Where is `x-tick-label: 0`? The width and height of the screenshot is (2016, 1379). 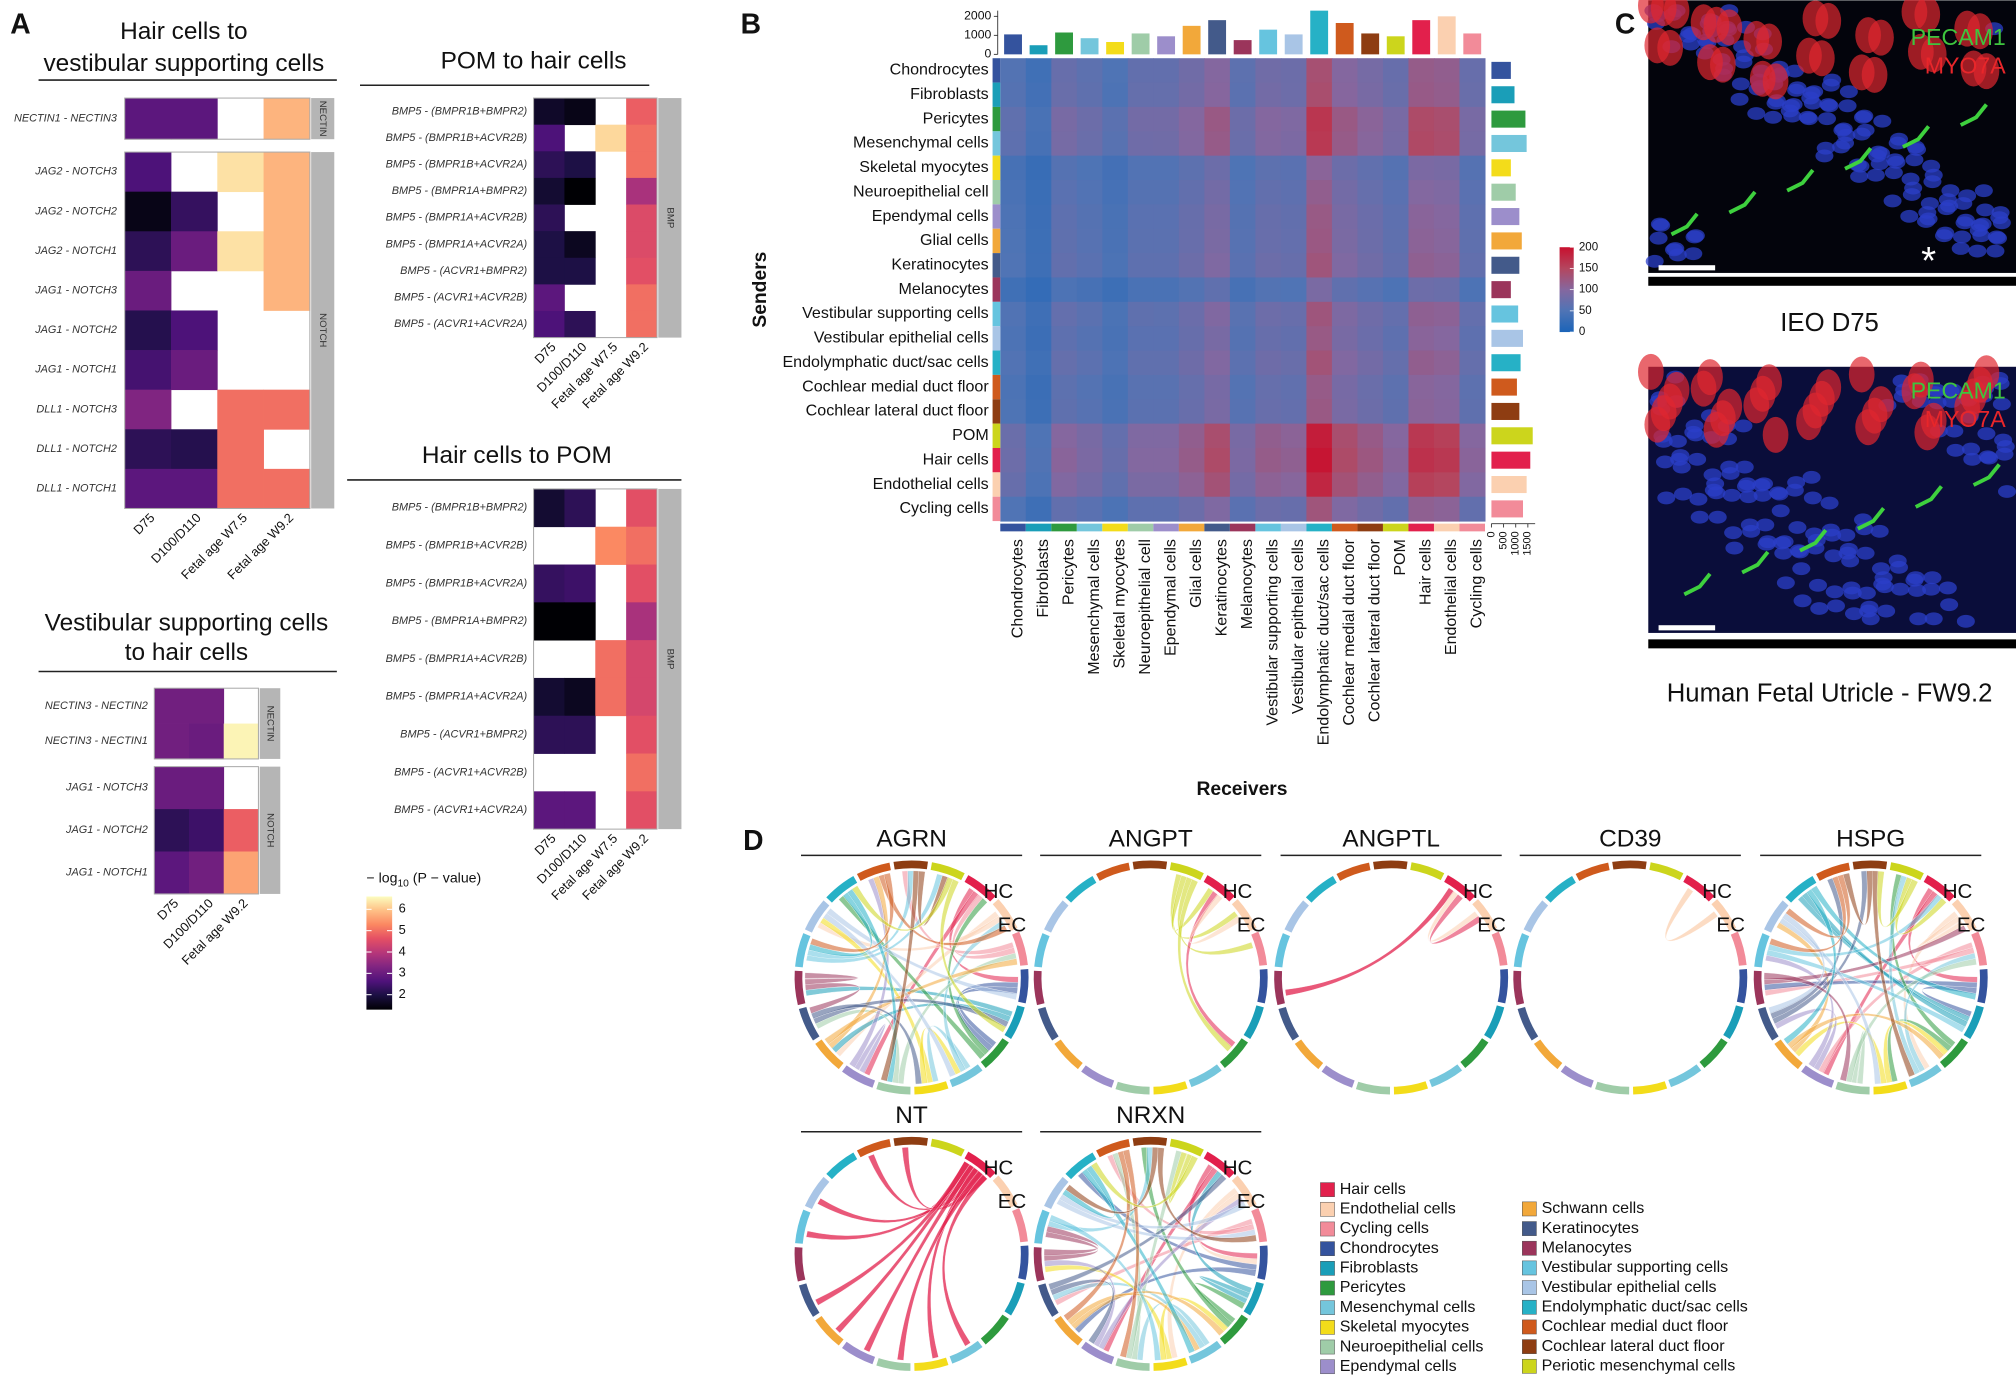
x-tick-label: 0 is located at coordinates (1491, 534).